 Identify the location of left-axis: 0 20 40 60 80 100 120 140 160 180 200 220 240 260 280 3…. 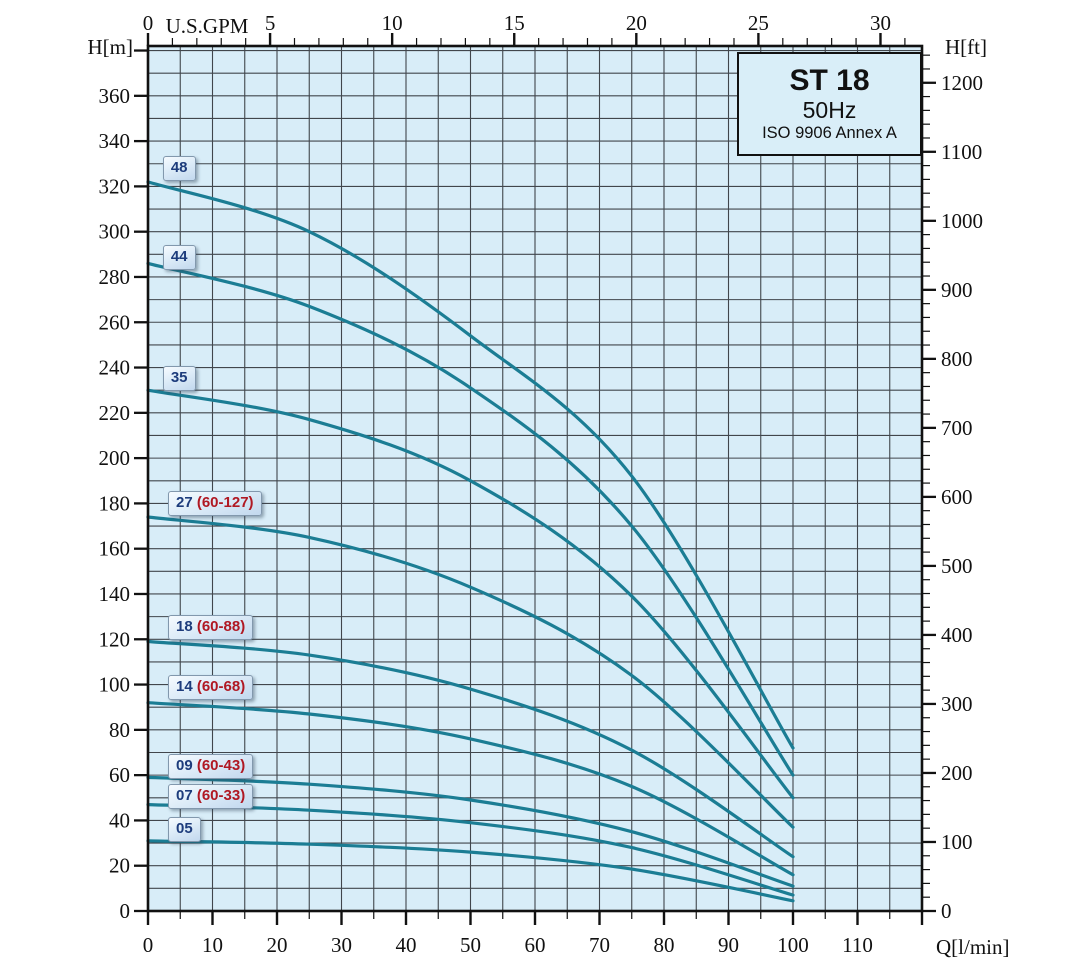
(123, 486).